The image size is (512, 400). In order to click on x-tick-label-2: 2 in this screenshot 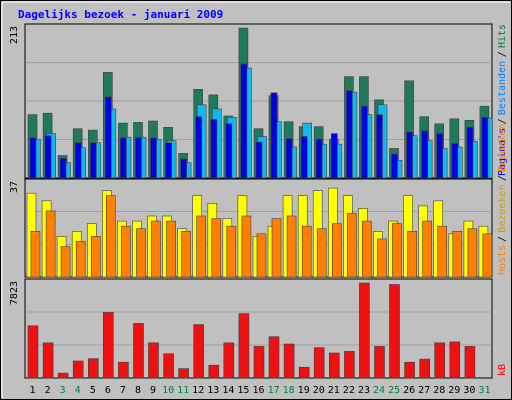, I will do `click(48, 390)`.